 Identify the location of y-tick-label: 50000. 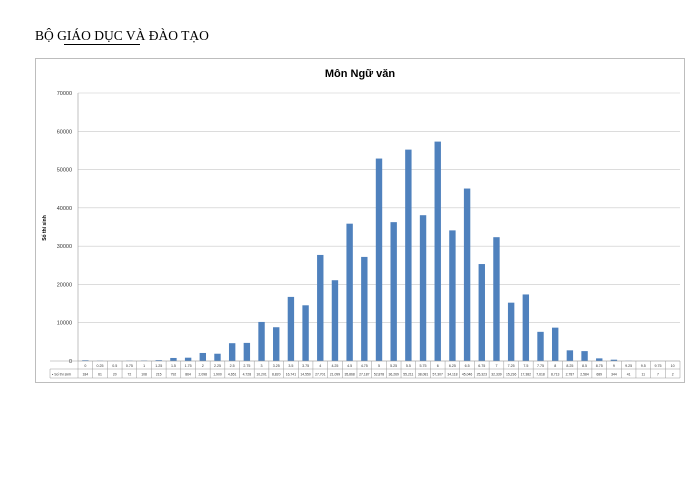
(64, 171).